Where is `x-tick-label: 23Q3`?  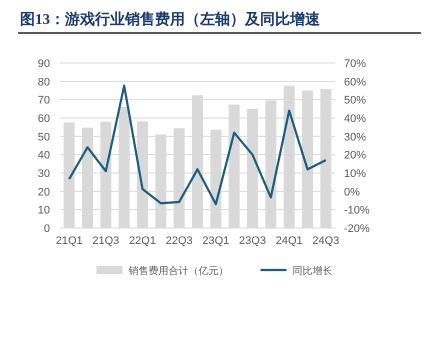
x-tick-label: 23Q3 is located at coordinates (252, 241).